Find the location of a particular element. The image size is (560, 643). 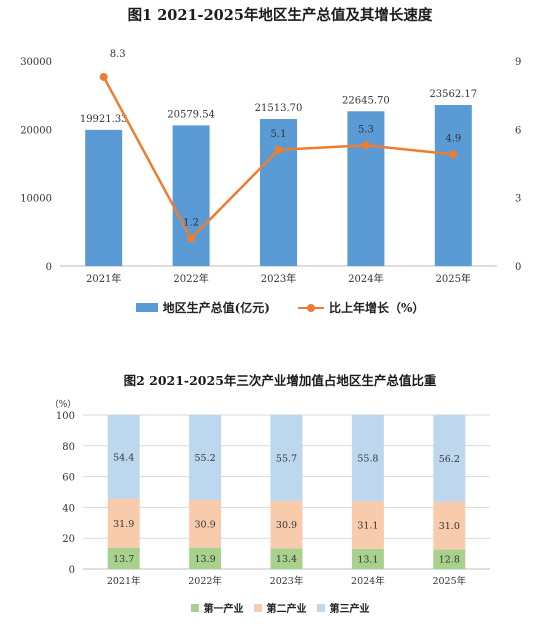

y-right-tick-label: 9 is located at coordinates (518, 62).